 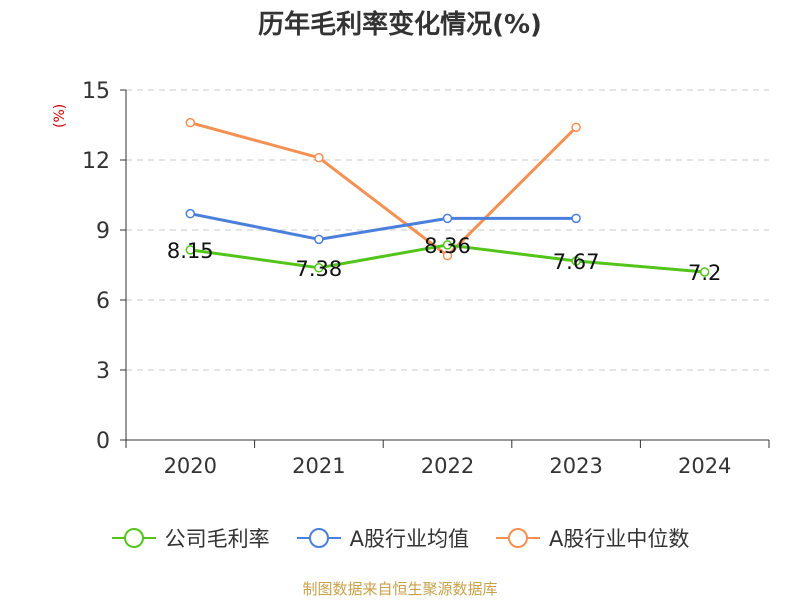 I want to click on data-label: 7.67, so click(x=576, y=262).